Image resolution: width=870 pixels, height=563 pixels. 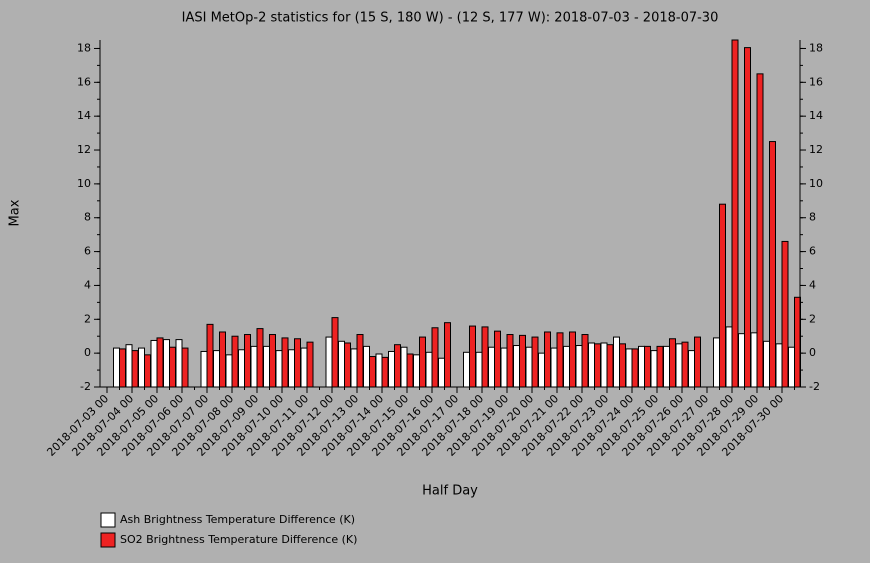 What do you see at coordinates (15, 212) in the screenshot?
I see `y-axis-label: Max` at bounding box center [15, 212].